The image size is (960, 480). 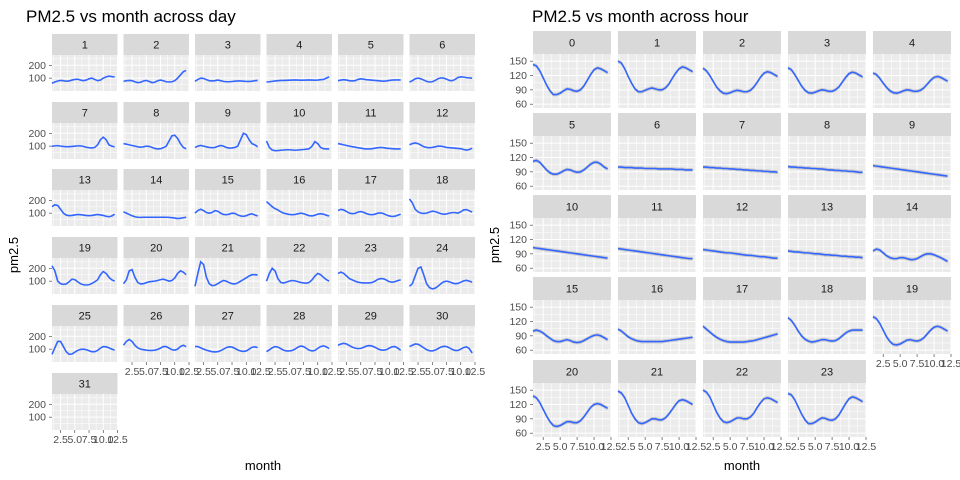 I want to click on facet-strip-label: 23, so click(x=371, y=249).